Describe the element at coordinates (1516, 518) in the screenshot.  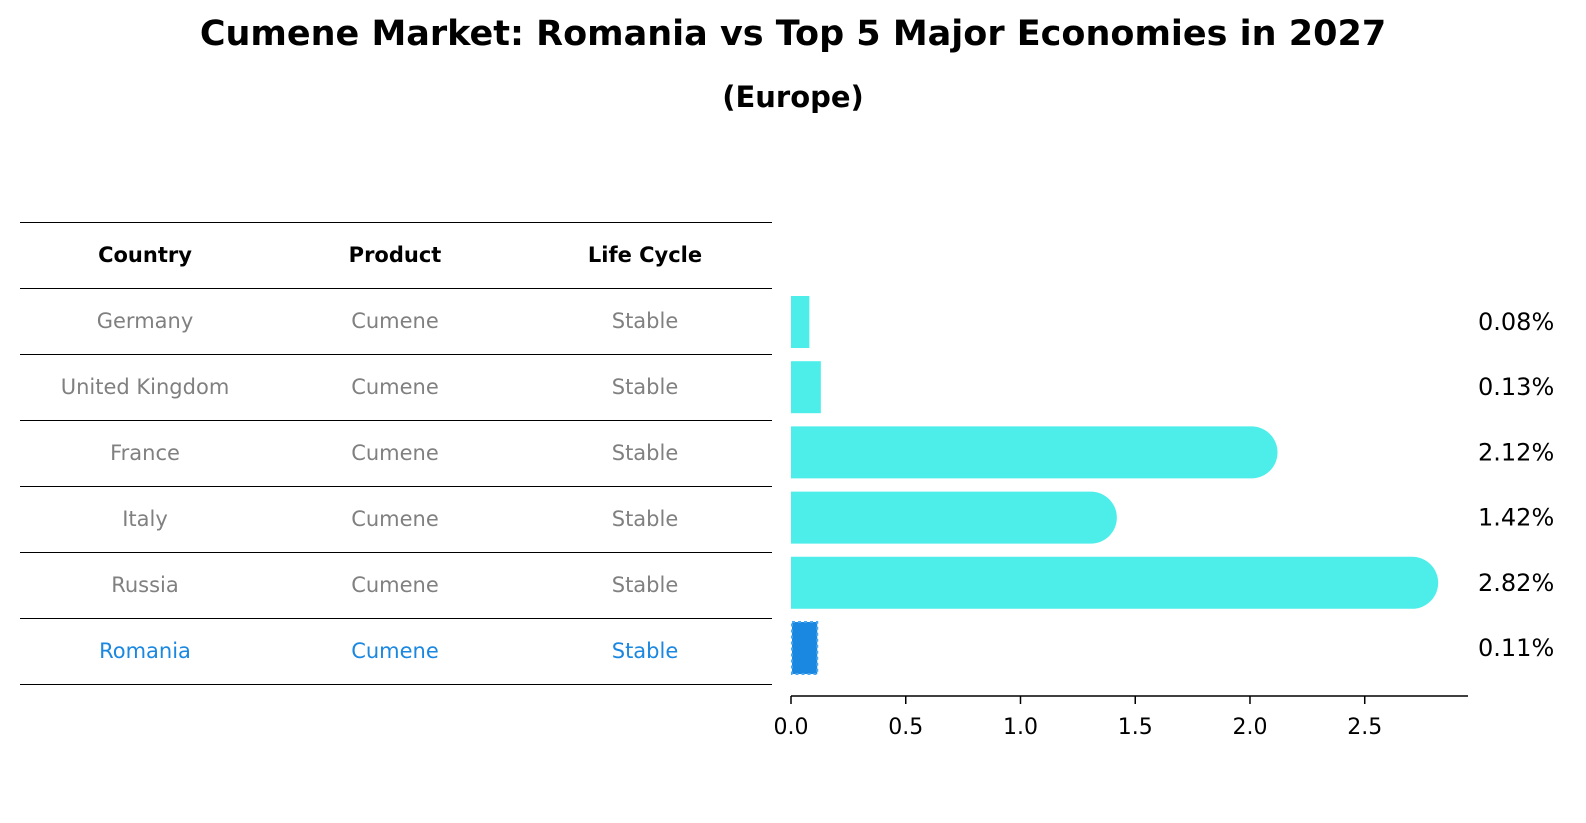
I see `value-label: 1.42%` at that location.